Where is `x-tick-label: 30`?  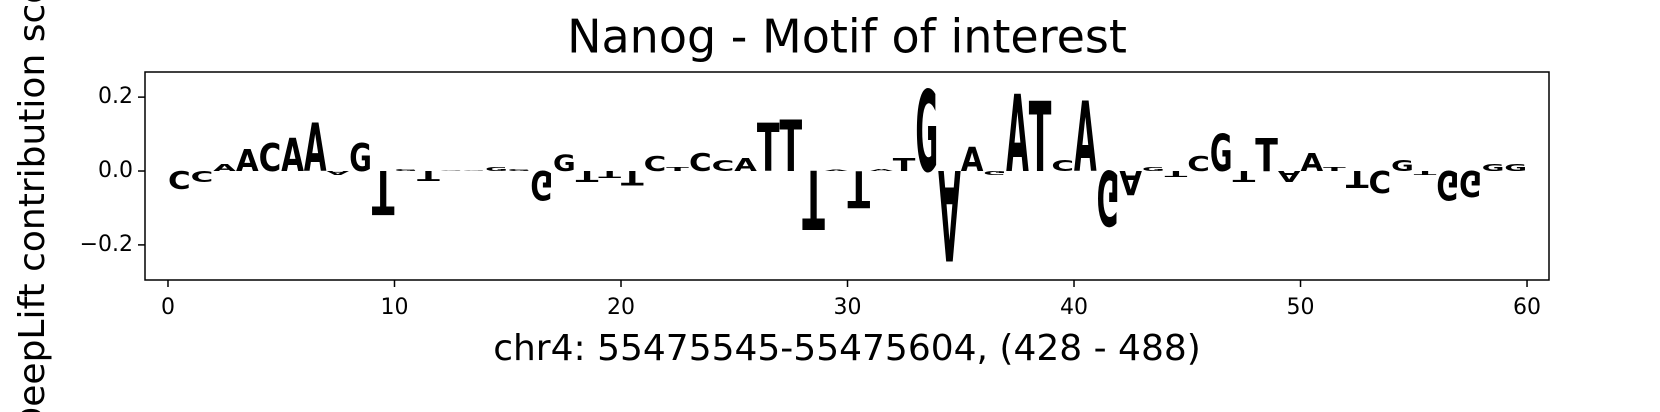
x-tick-label: 30 is located at coordinates (848, 307).